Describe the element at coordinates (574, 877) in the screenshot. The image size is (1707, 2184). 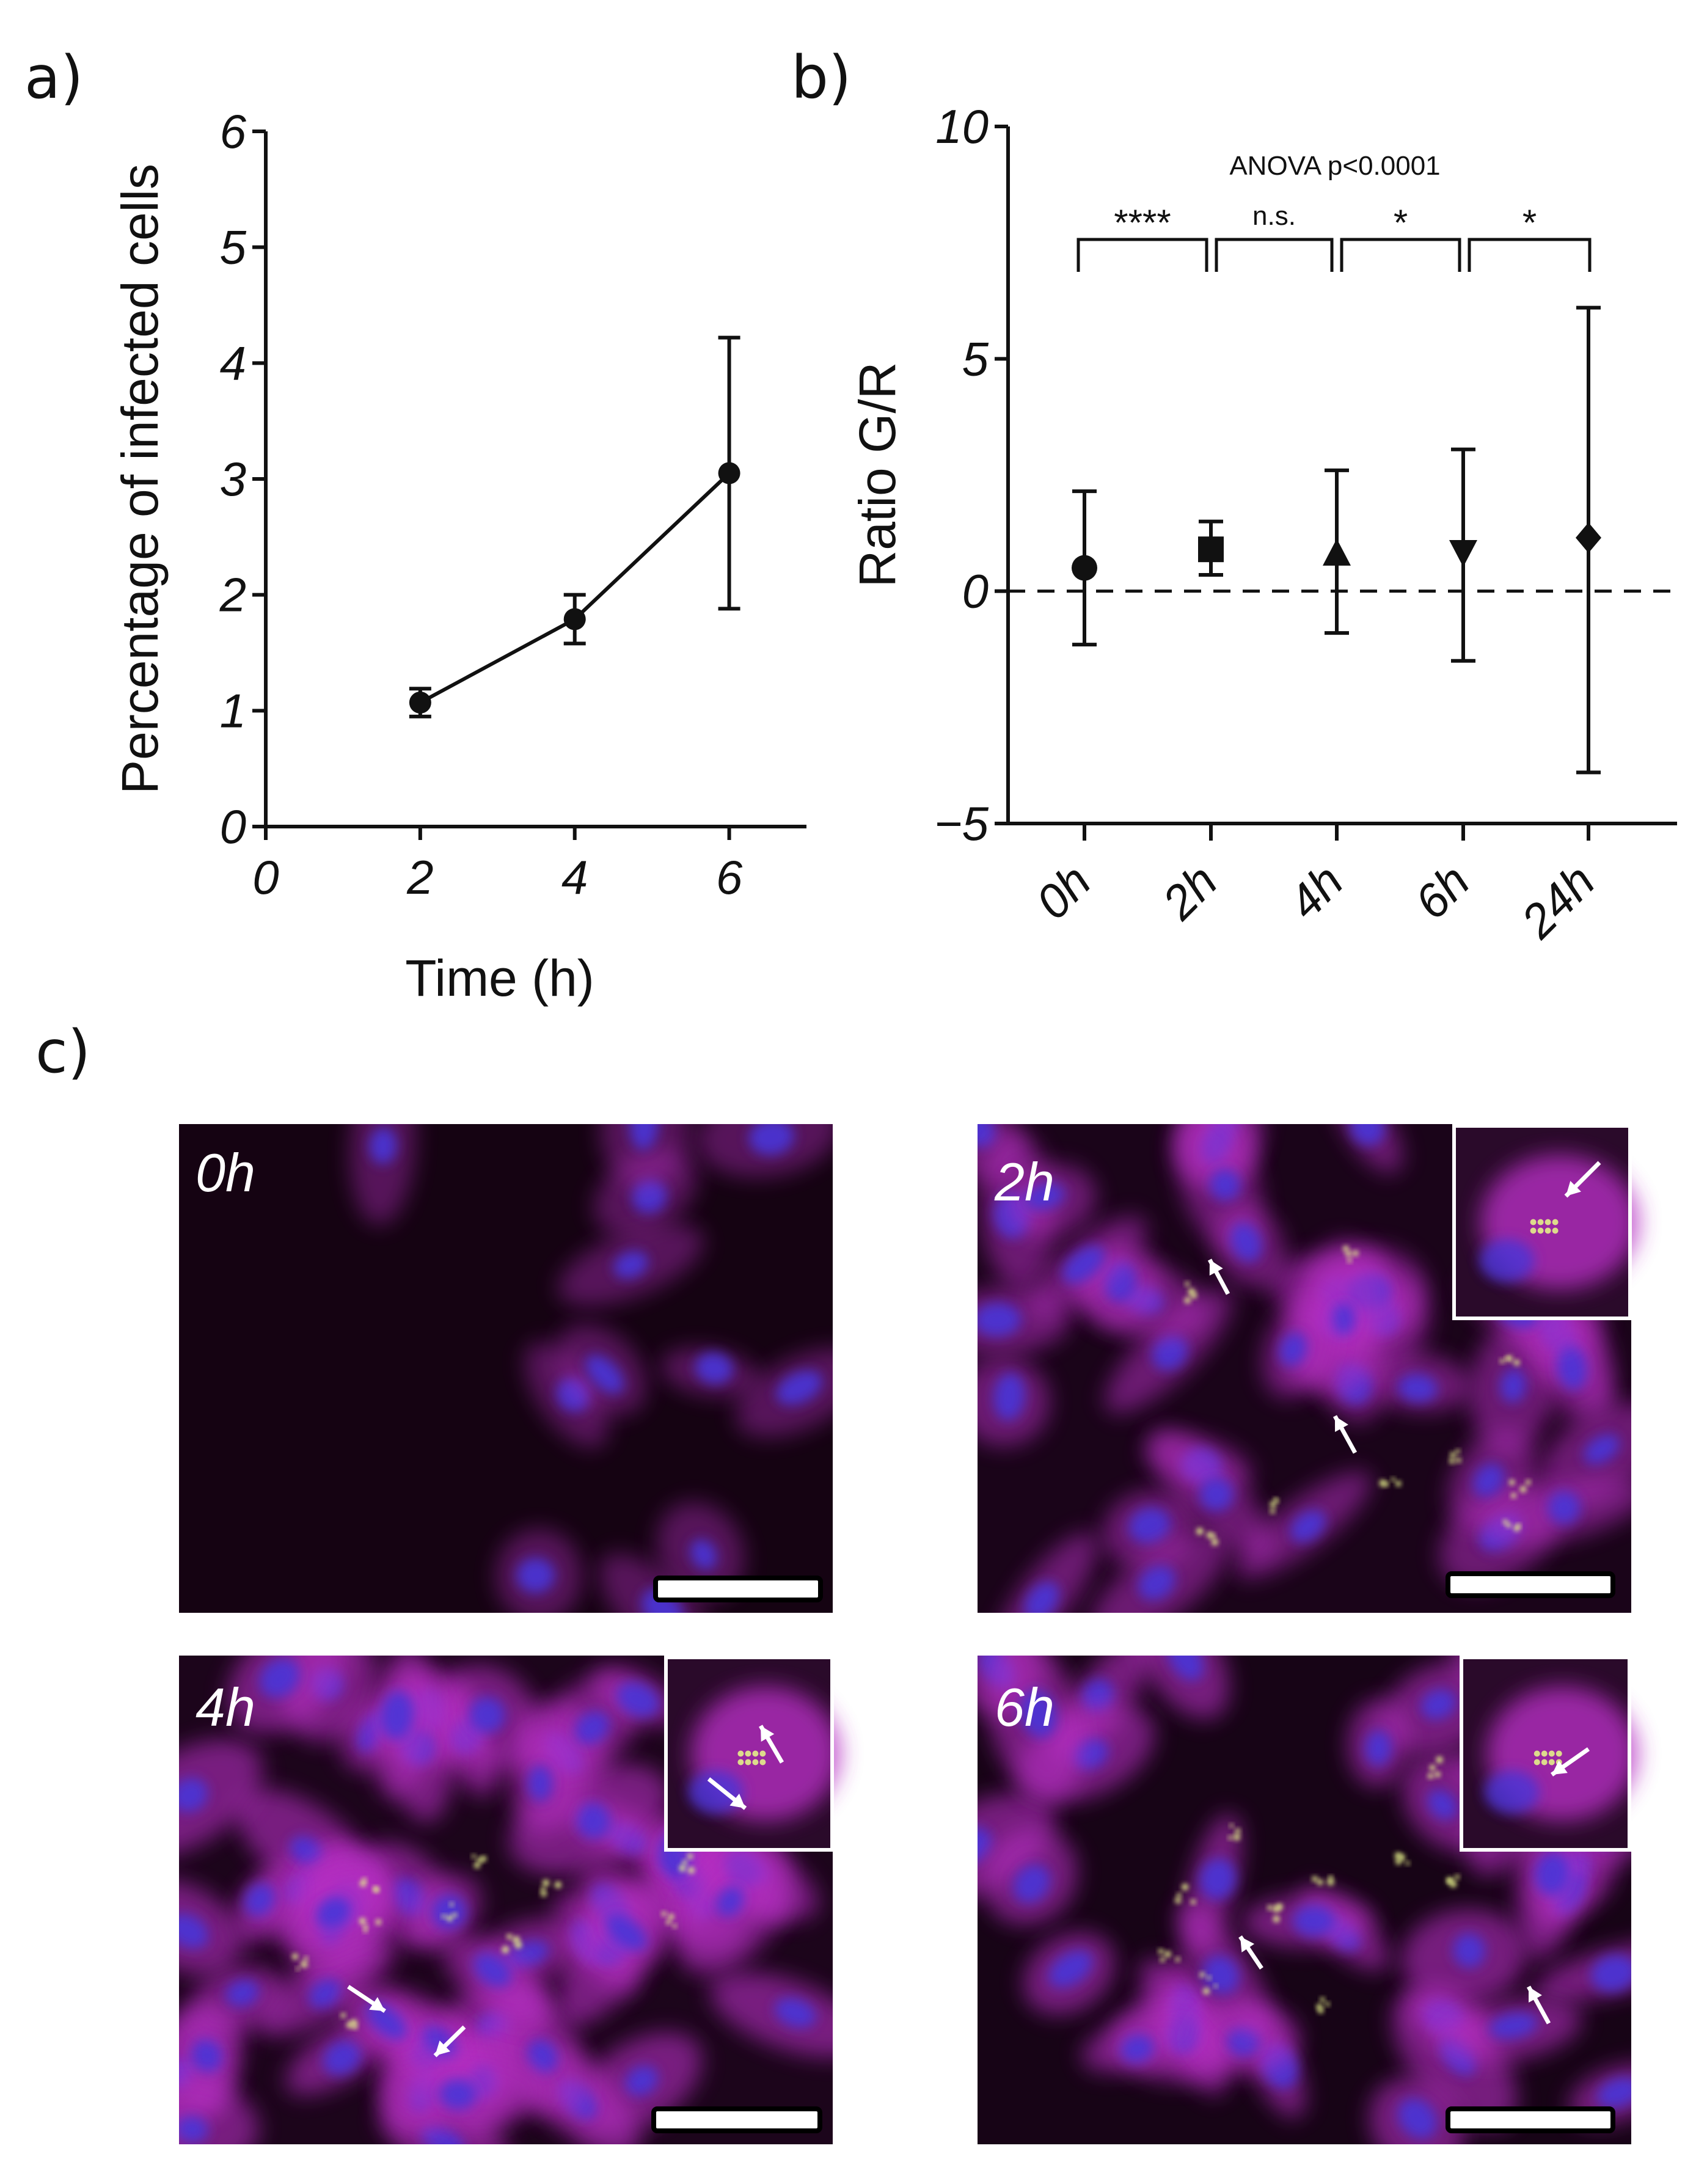
I see `x-tick-label: 4` at that location.